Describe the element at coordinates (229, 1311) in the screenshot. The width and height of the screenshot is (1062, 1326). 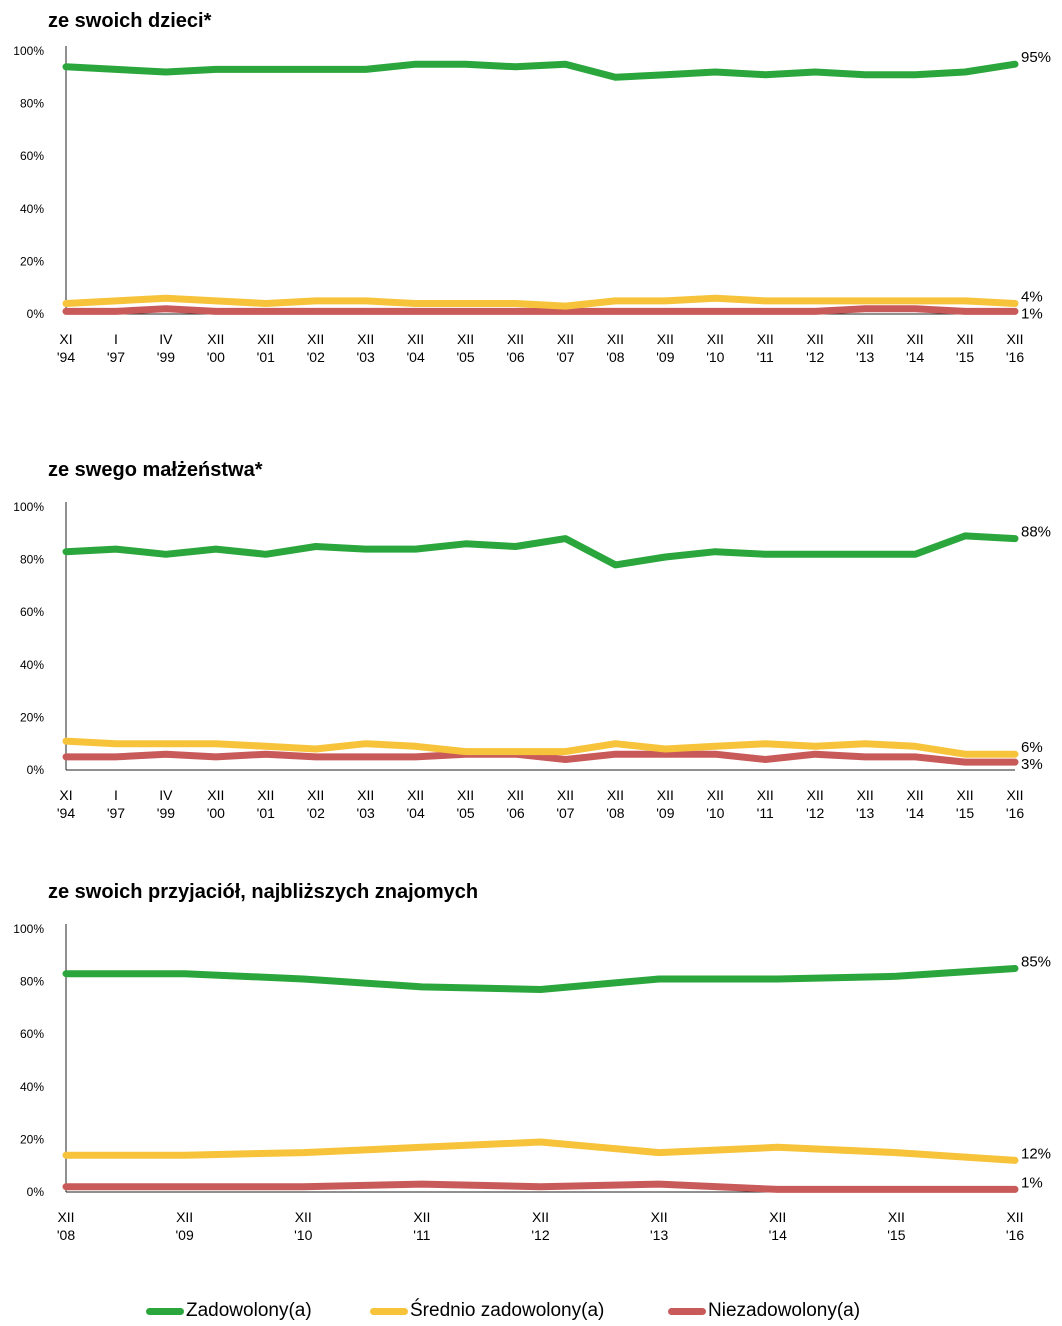
I see `legend-item-zadowolony: Zadowolony(a)` at that location.